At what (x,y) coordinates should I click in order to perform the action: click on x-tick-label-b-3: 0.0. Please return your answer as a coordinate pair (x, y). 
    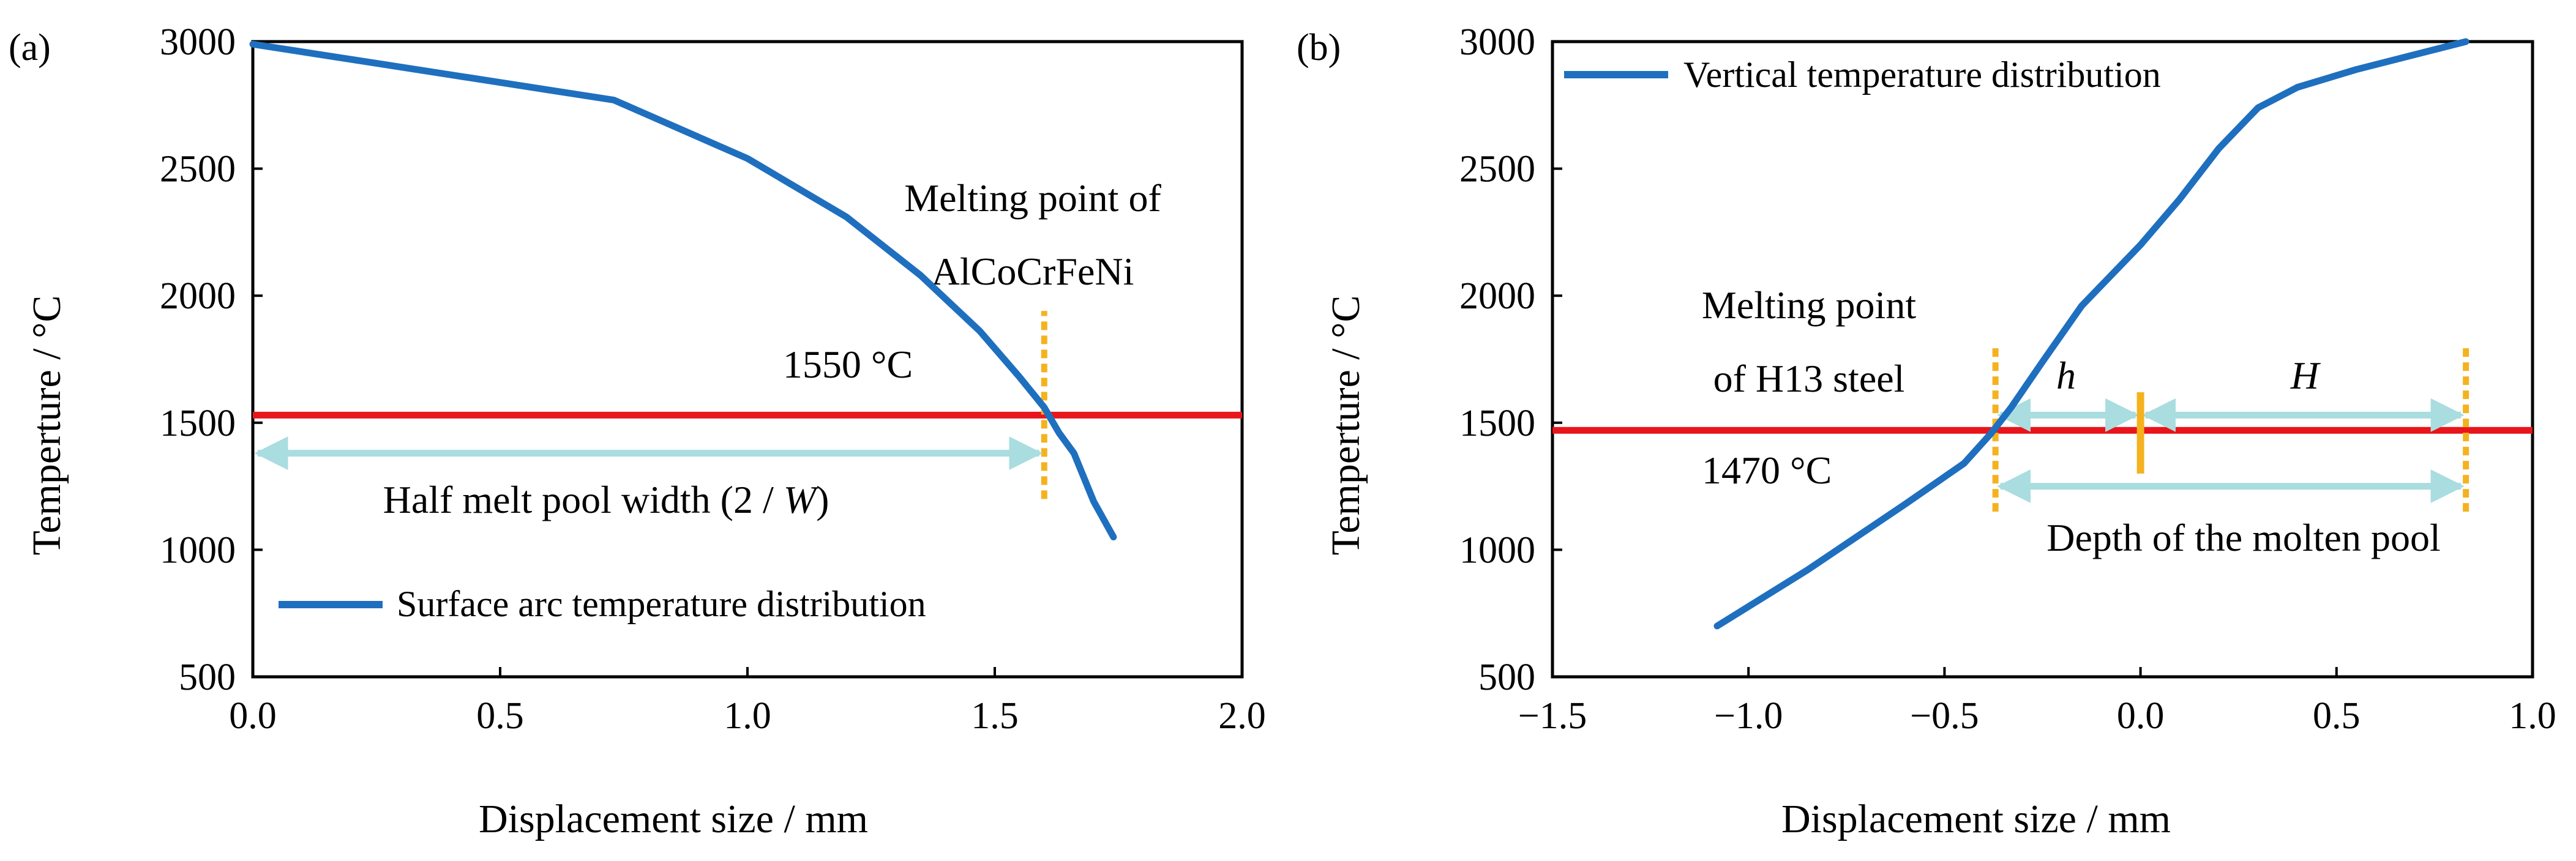
    Looking at the image, I should click on (2141, 716).